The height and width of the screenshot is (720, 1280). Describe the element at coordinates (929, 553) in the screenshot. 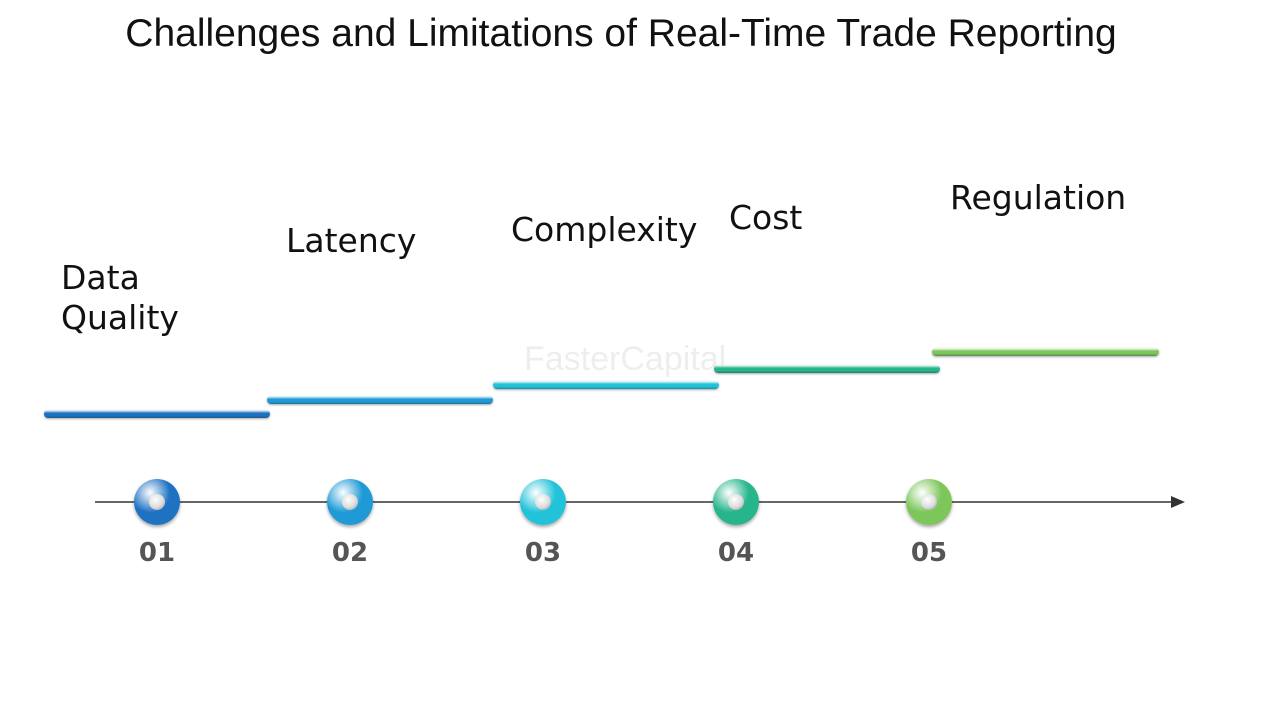

I see `step-number-5: 05` at that location.